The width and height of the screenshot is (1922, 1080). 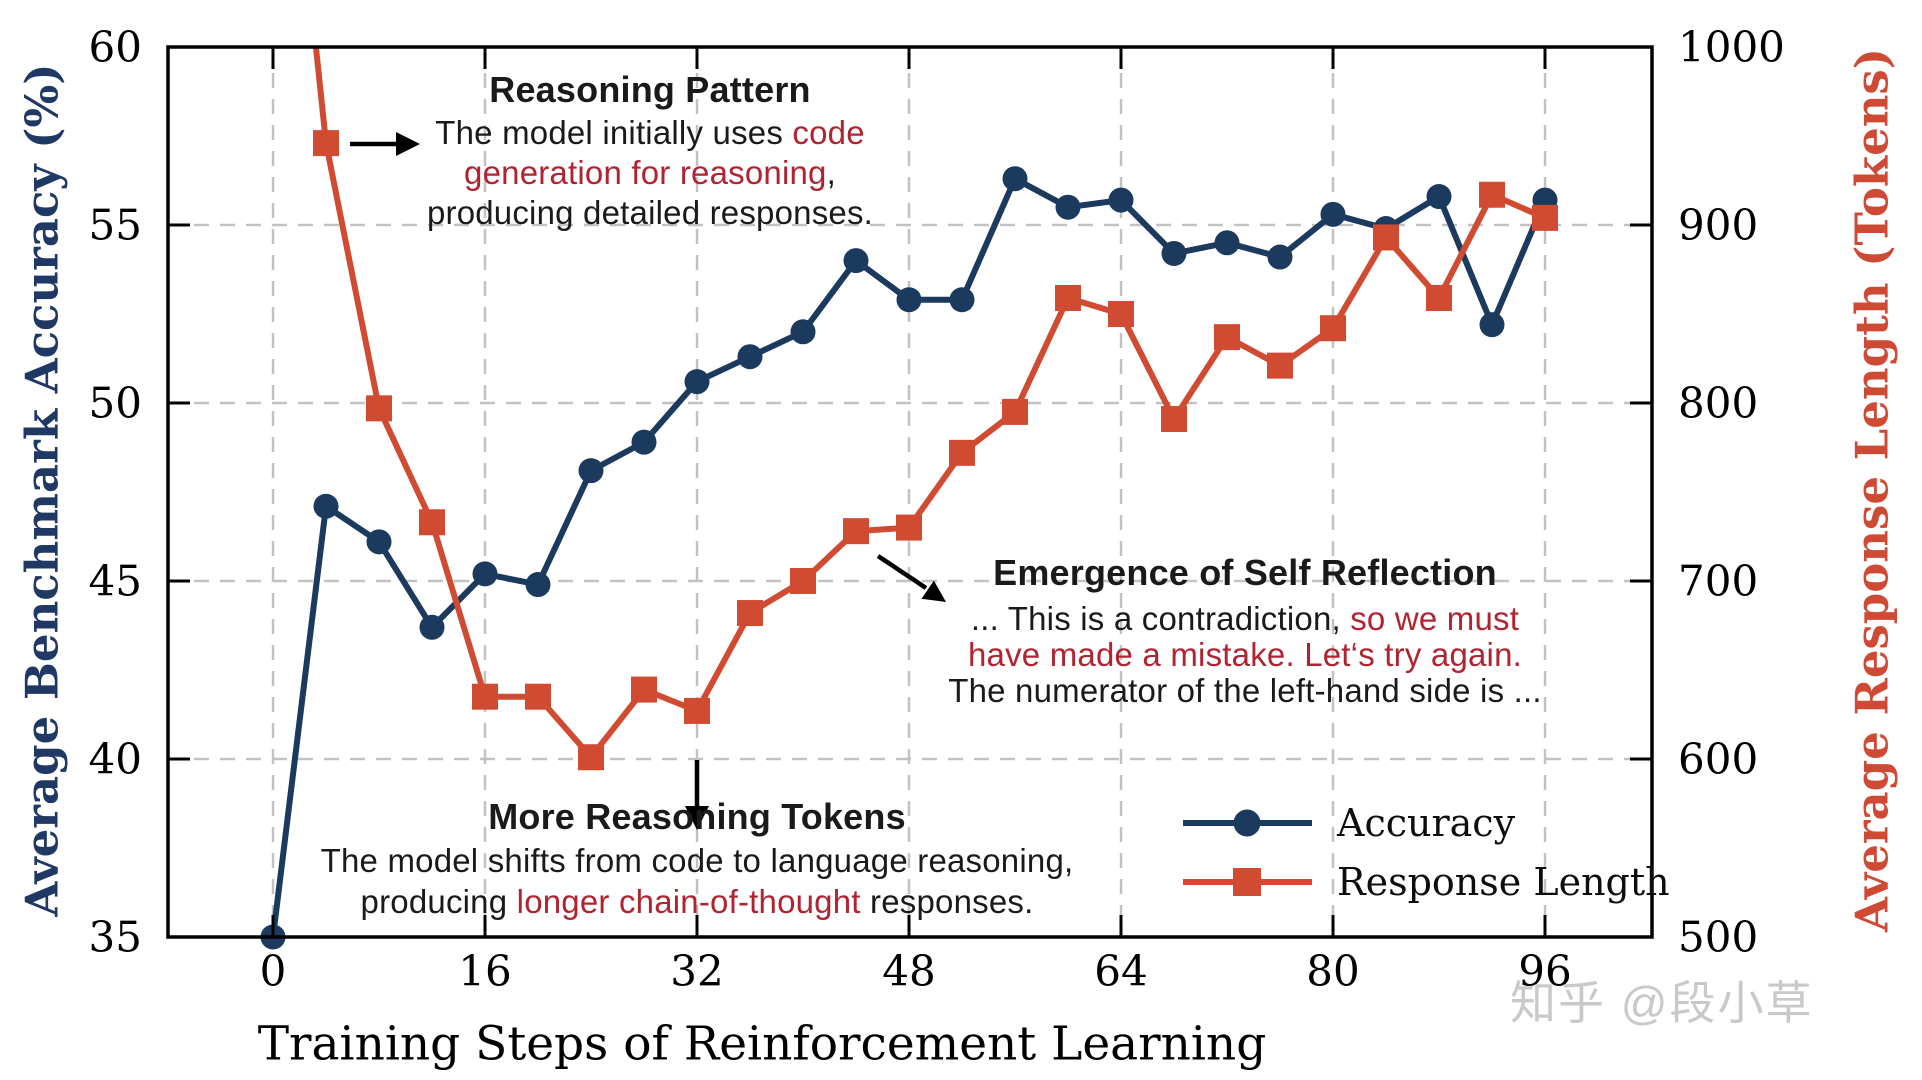 What do you see at coordinates (909, 971) in the screenshot?
I see `x-tick-label: 48` at bounding box center [909, 971].